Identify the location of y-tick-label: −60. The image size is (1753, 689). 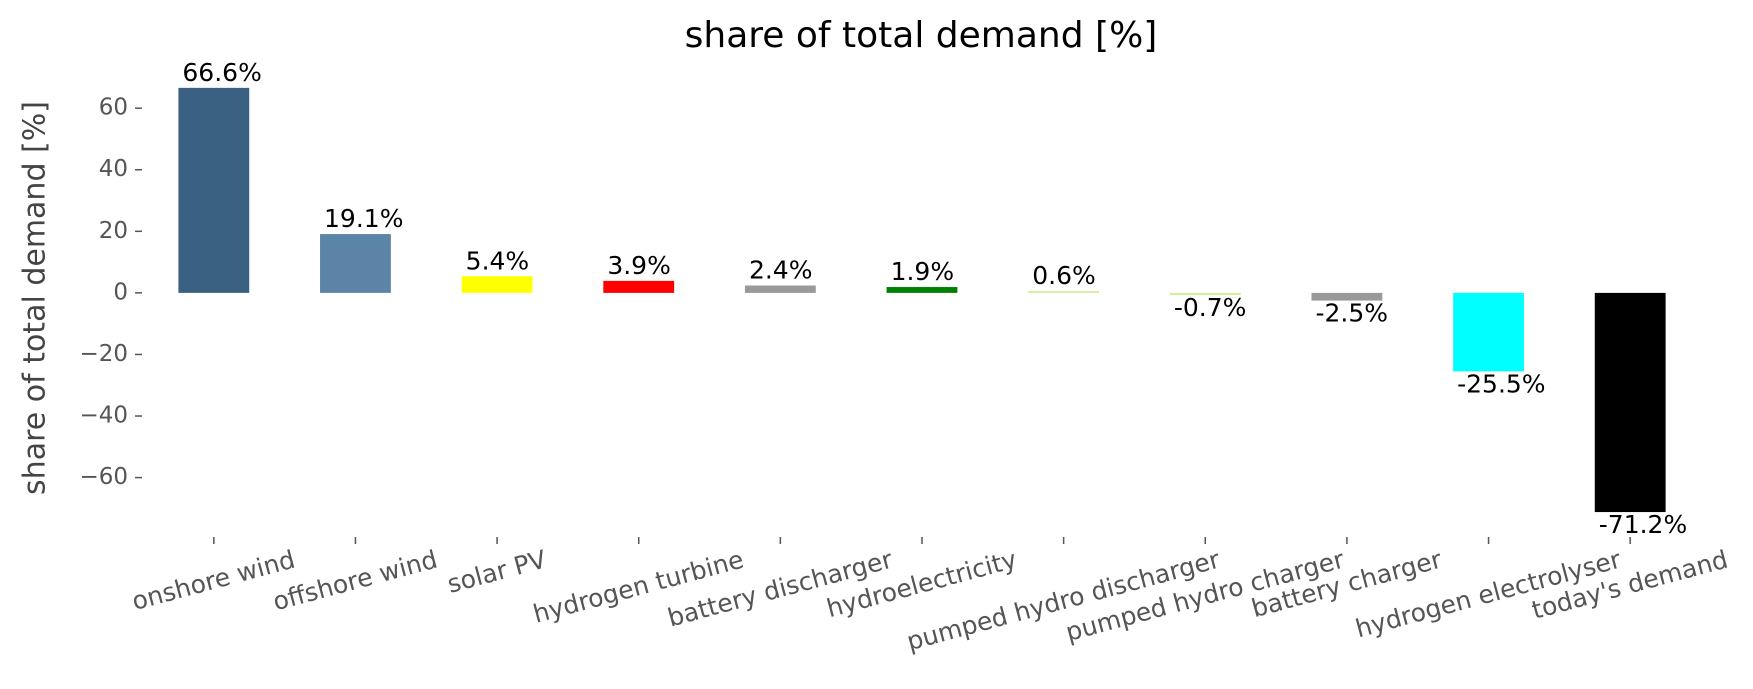
(103, 477).